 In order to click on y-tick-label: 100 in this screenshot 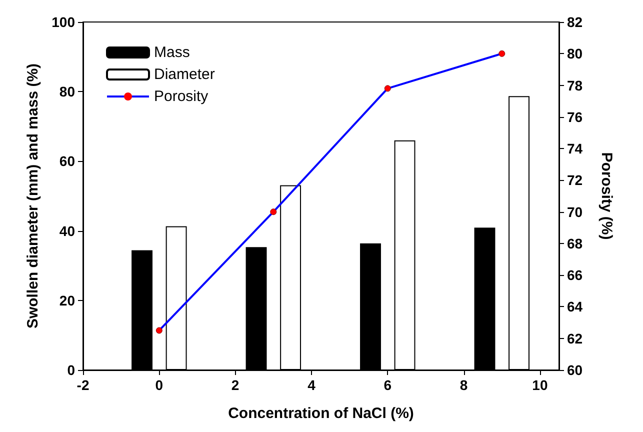, I will do `click(64, 22)`.